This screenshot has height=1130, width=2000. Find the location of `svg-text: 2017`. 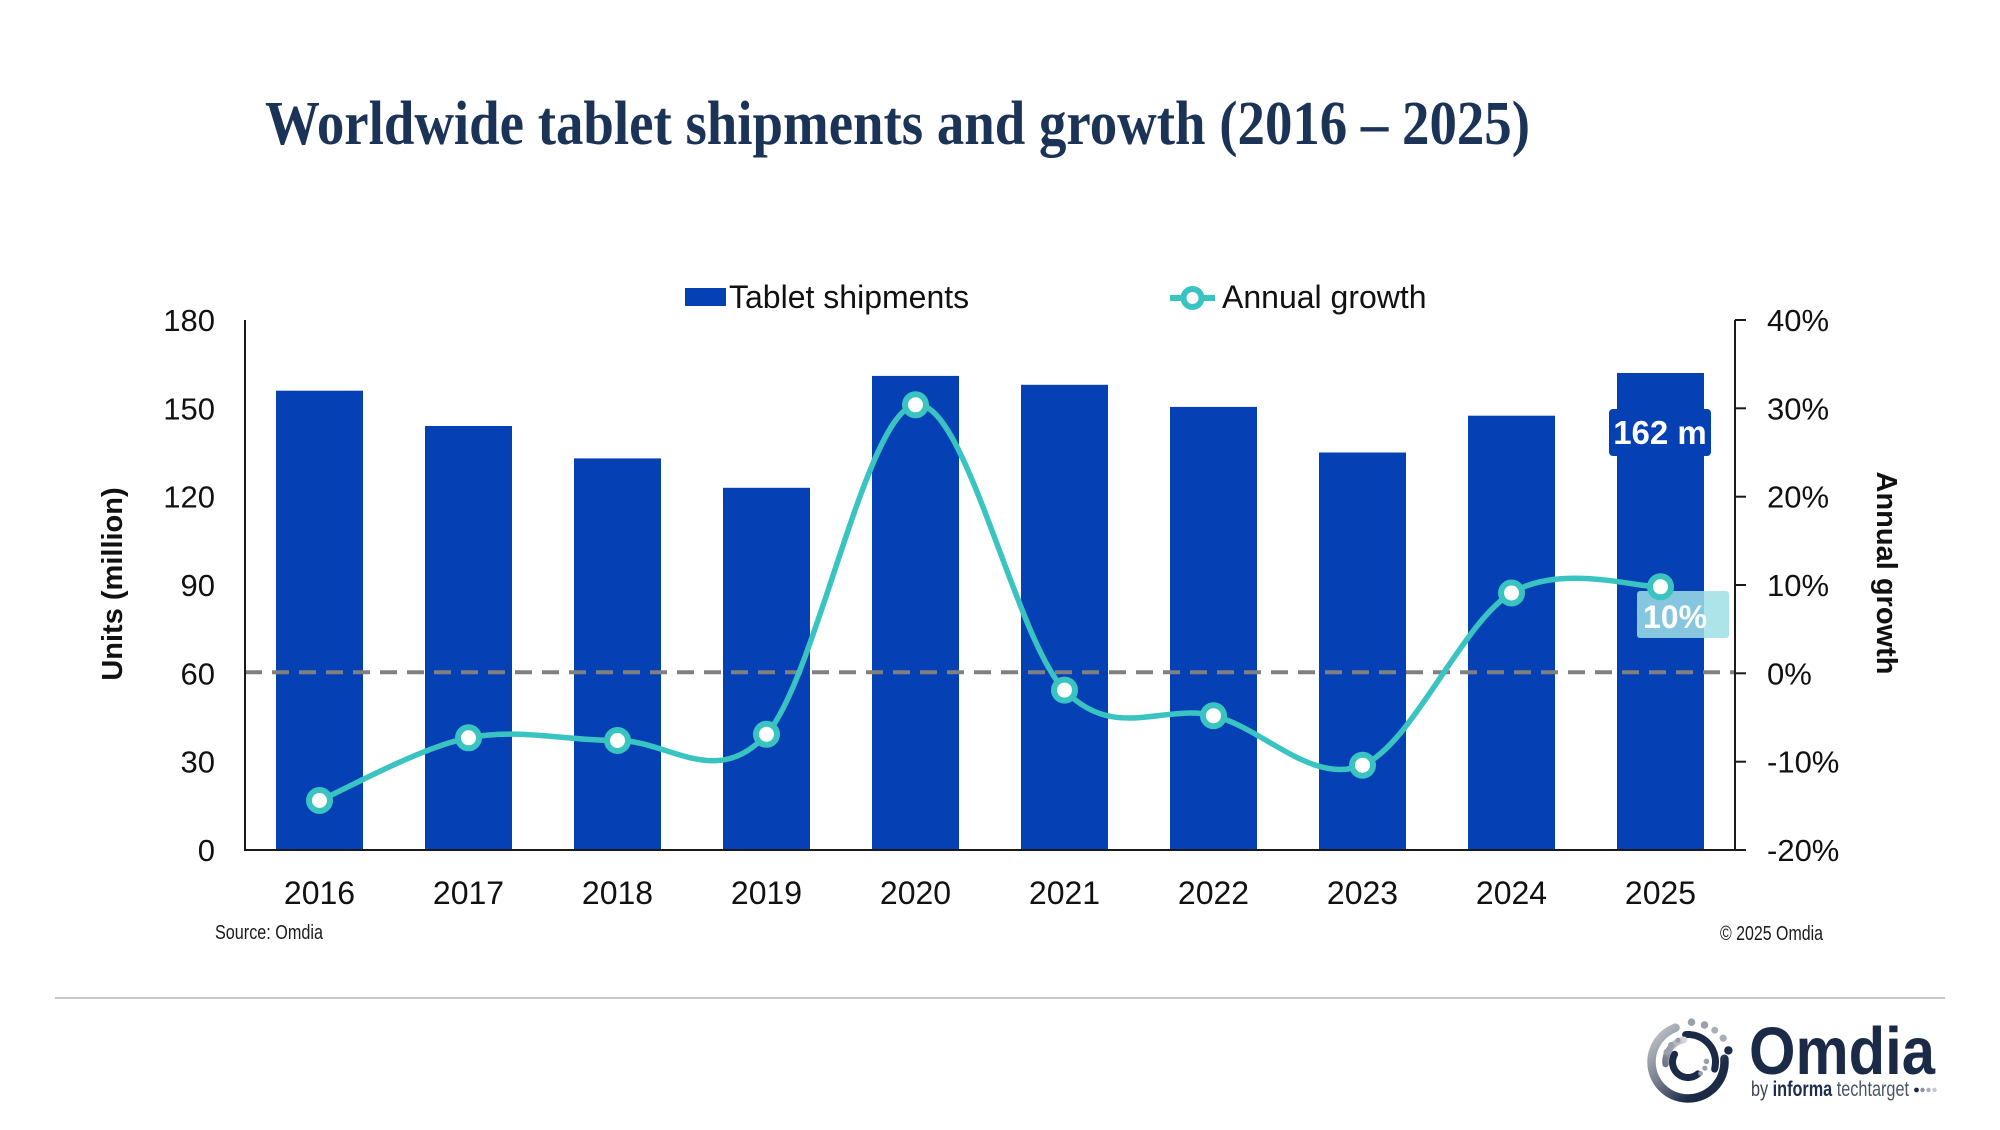

svg-text: 2017 is located at coordinates (468, 893).